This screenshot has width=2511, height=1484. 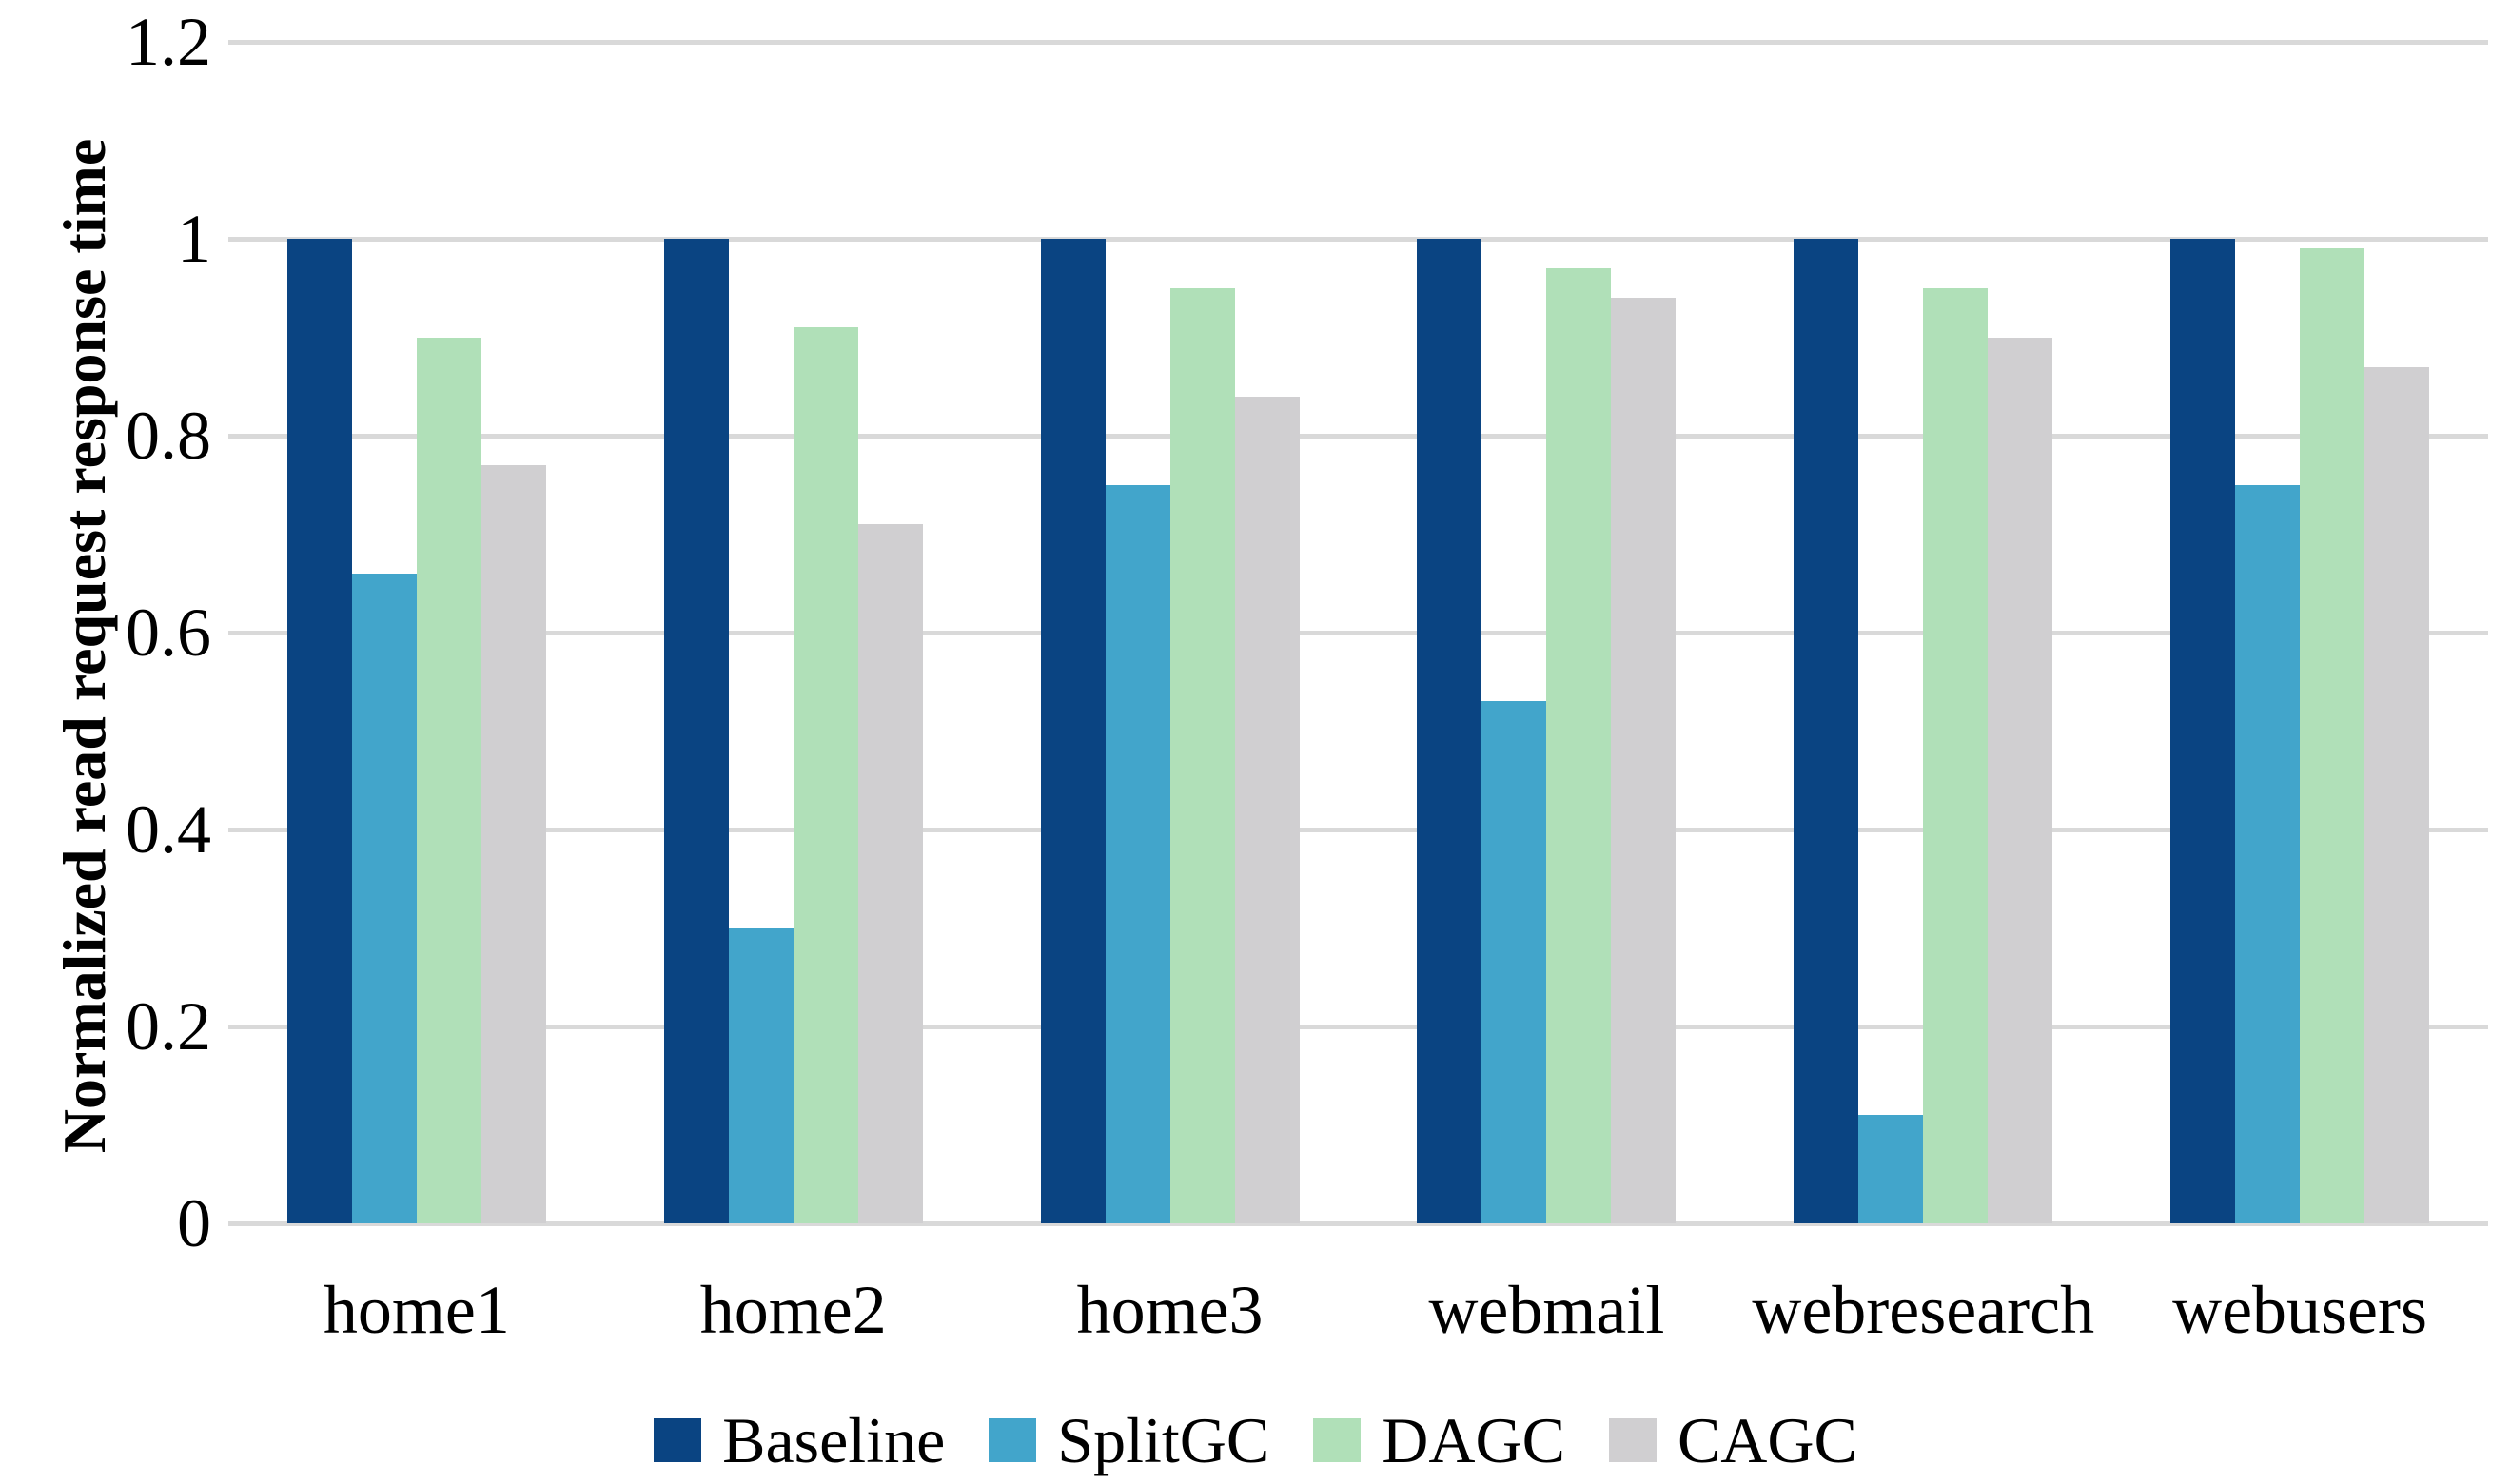 I want to click on bar-home1-Baseline, so click(x=319, y=731).